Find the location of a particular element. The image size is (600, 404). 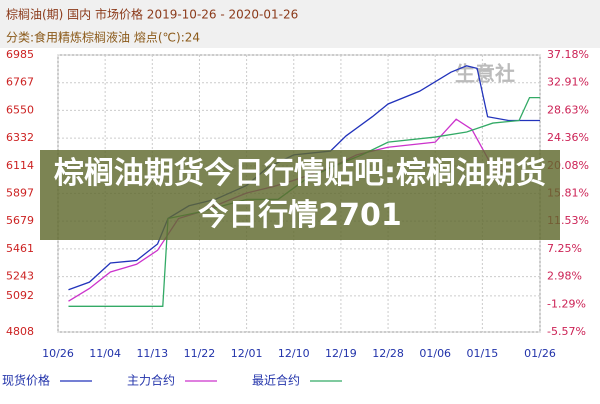

y-tick-label: 5243 is located at coordinates (20, 276).